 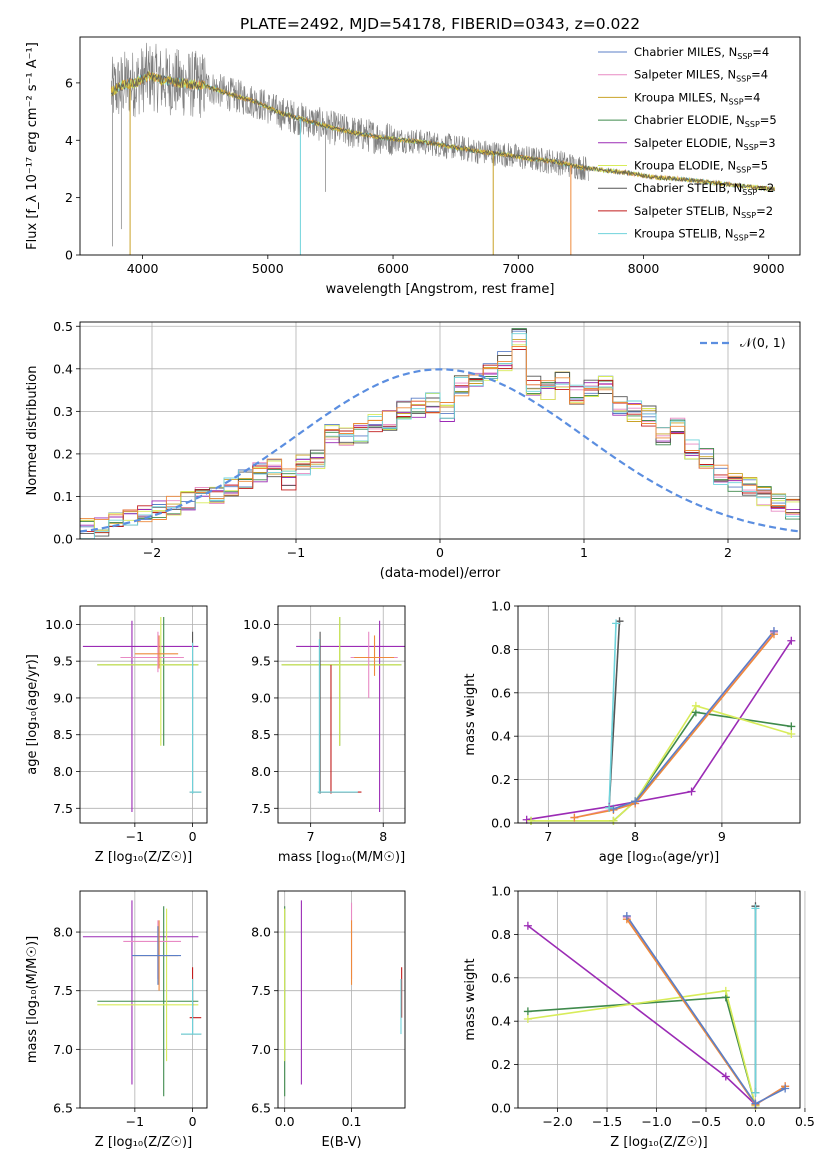 I want to click on x-tick-label: −1.5, so click(x=607, y=1121).